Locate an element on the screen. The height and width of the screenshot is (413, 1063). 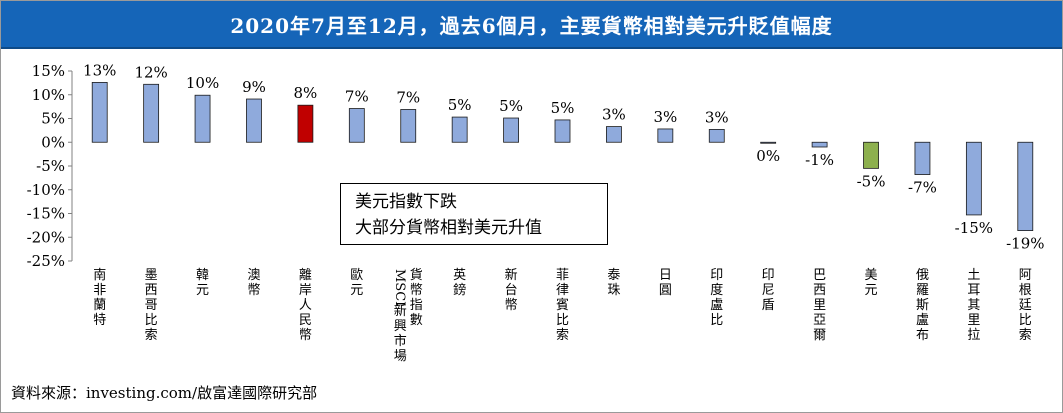
svg-text: 土 is located at coordinates (973, 275).